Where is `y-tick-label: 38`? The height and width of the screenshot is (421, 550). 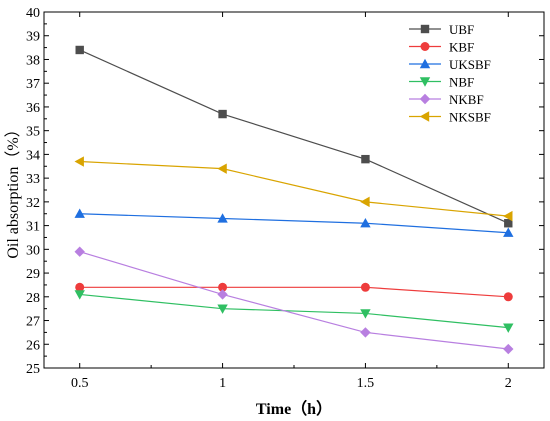 y-tick-label: 38 is located at coordinates (33, 60).